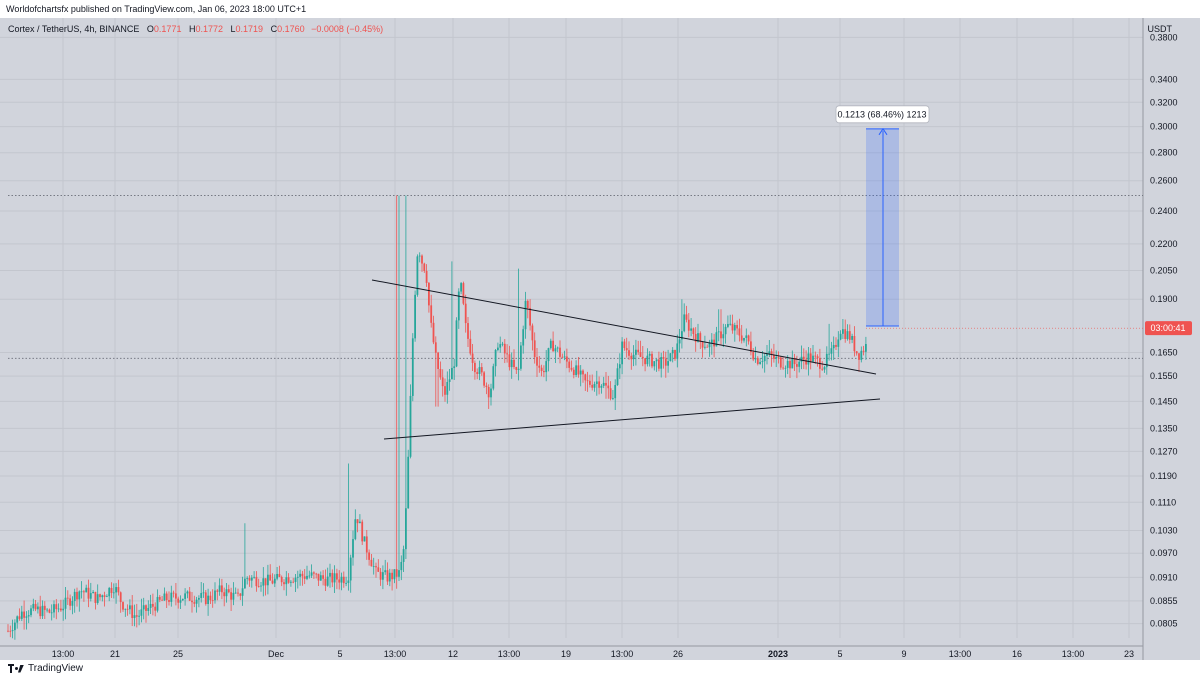 This screenshot has height=680, width=1200. Describe the element at coordinates (632, 419) in the screenshot. I see `trendline-lower` at that location.